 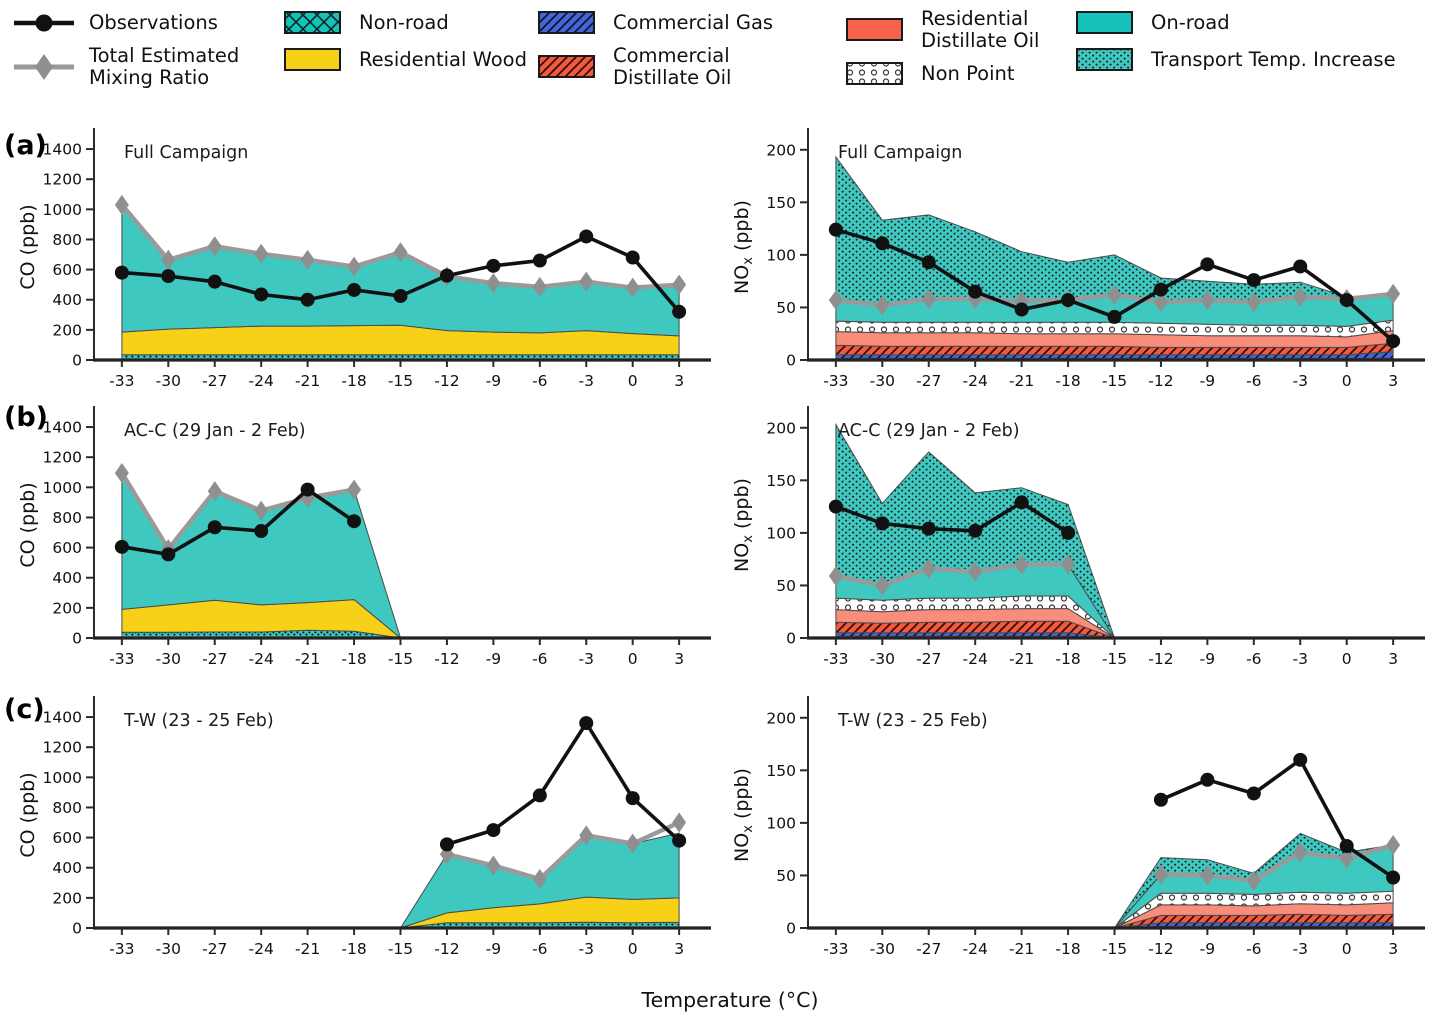 What do you see at coordinates (689, 23) in the screenshot?
I see `legend-item-commercial-gas: Commercial Gas` at bounding box center [689, 23].